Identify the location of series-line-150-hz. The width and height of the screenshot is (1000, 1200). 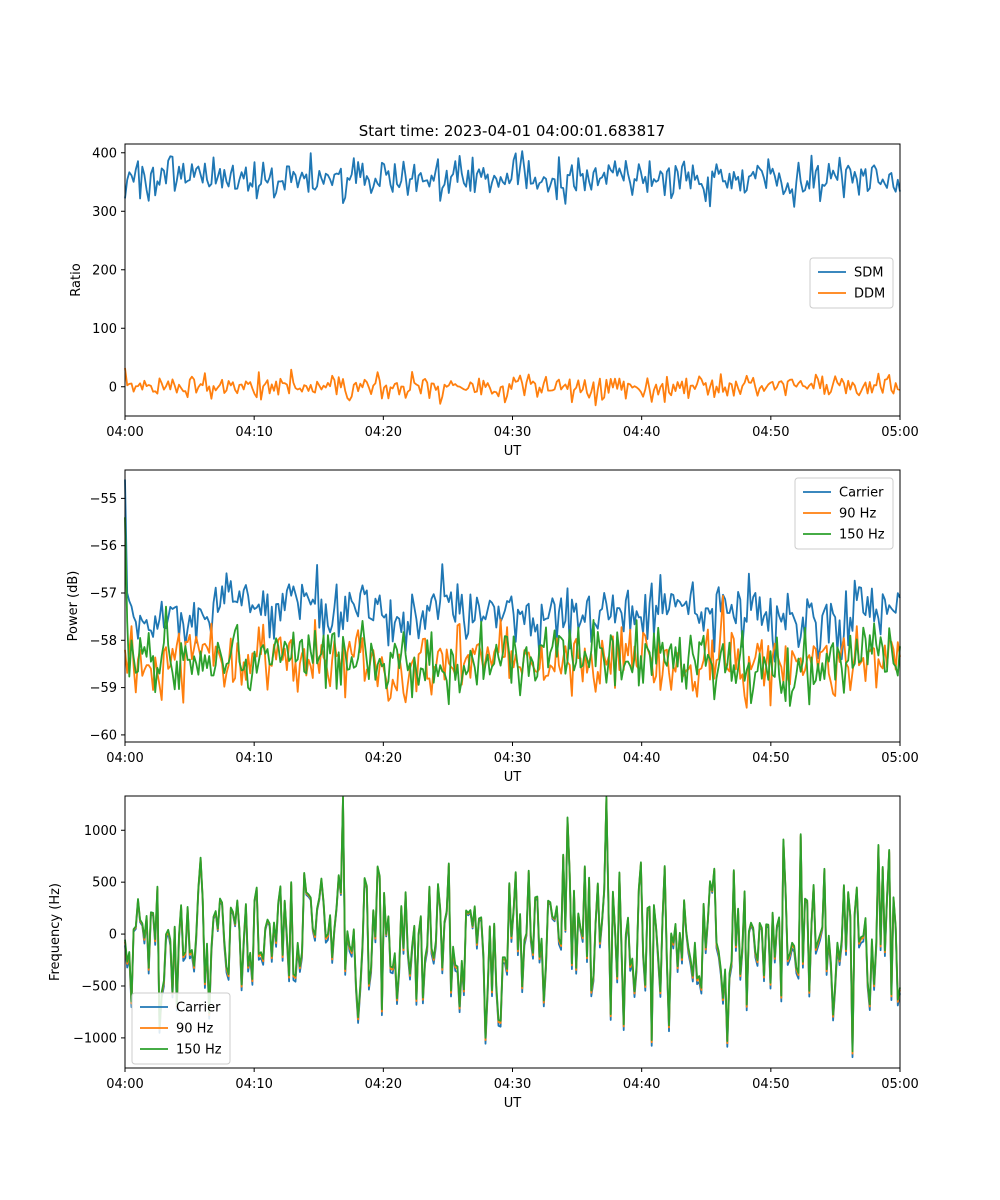
(512, 612).